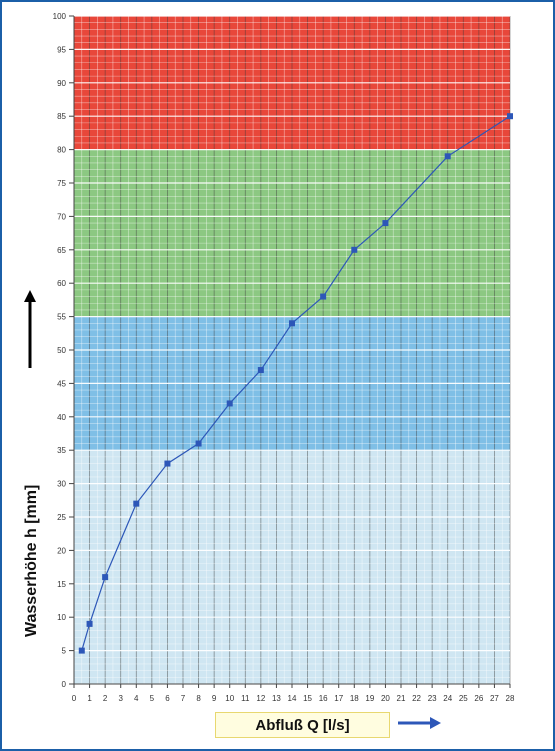 The width and height of the screenshot is (555, 751). What do you see at coordinates (338, 698) in the screenshot?
I see `x-tick-label: 17` at bounding box center [338, 698].